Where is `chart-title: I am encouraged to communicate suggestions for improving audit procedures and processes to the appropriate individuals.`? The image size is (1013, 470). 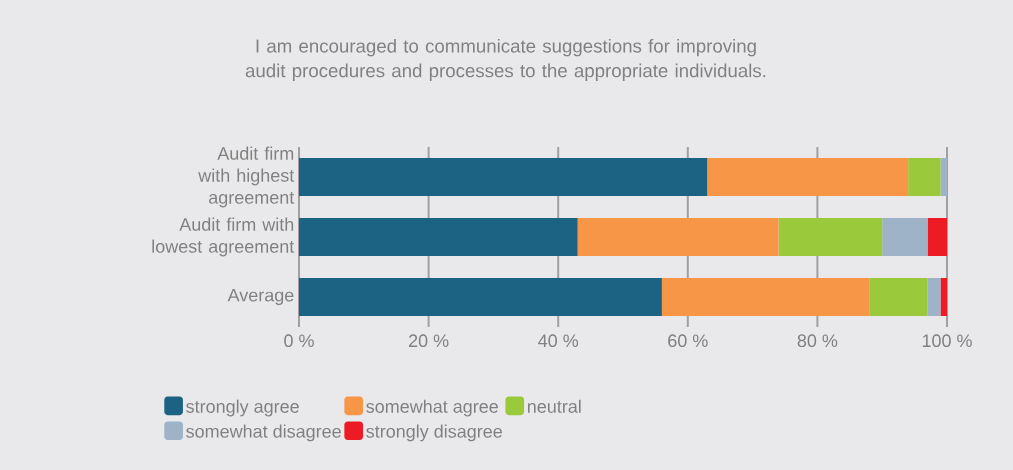 chart-title: I am encouraged to communicate suggestions for improving audit procedures and processes to the appropriate individuals. is located at coordinates (505, 60).